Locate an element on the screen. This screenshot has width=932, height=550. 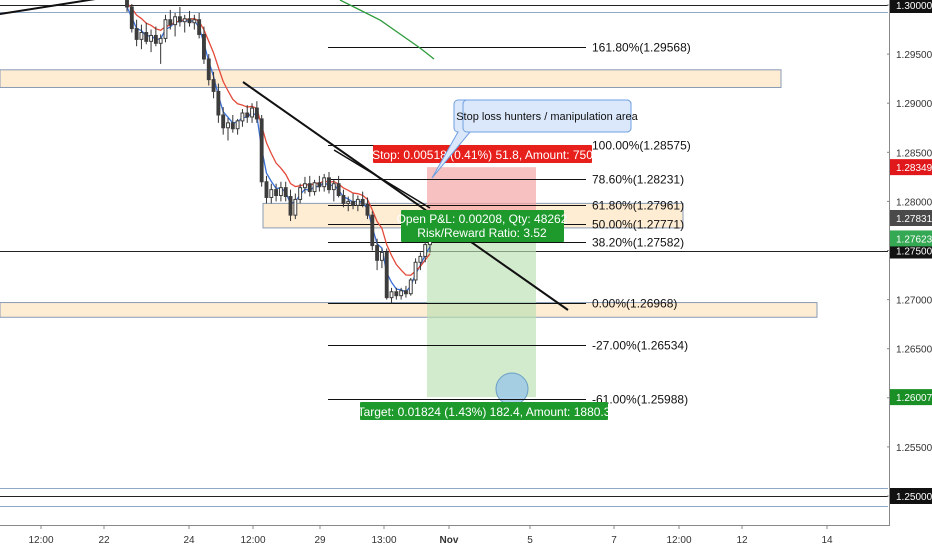
price-axis-bg is located at coordinates (911, 262).